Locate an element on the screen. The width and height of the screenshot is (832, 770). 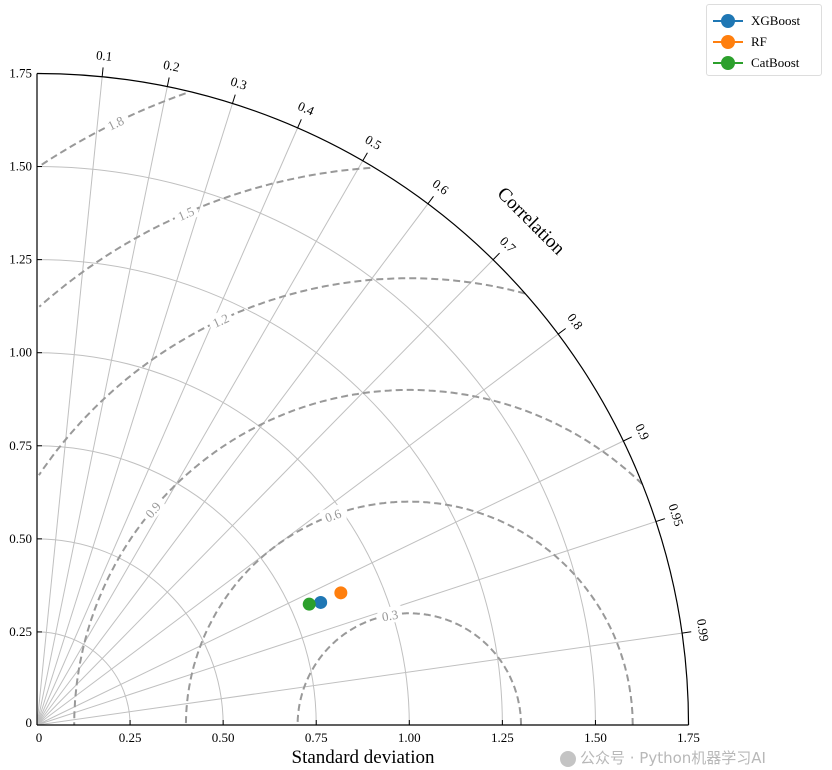
watermark-text: 公众号 · Python机器学习AI is located at coordinates (673, 758).